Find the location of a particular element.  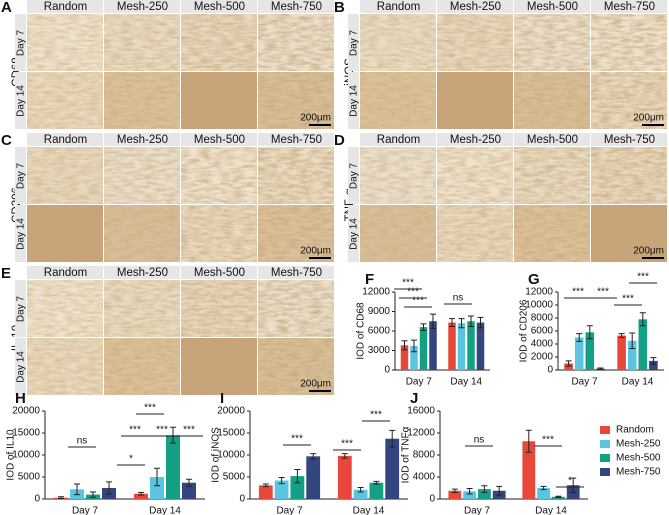

legend-label: Mesh-250 is located at coordinates (638, 444).